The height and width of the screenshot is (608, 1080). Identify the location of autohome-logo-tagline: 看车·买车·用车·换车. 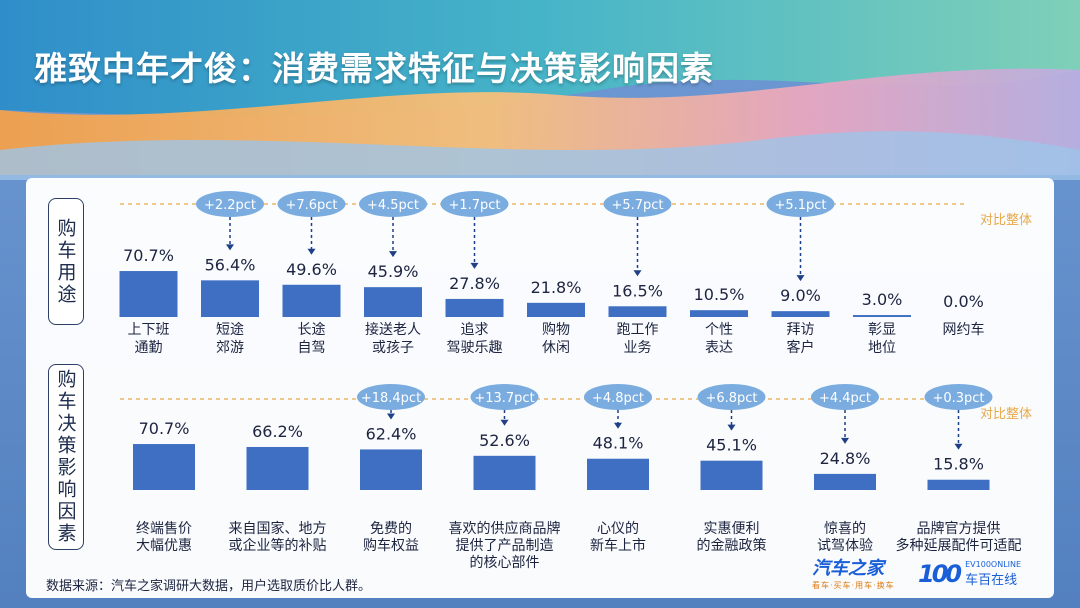
(853, 585).